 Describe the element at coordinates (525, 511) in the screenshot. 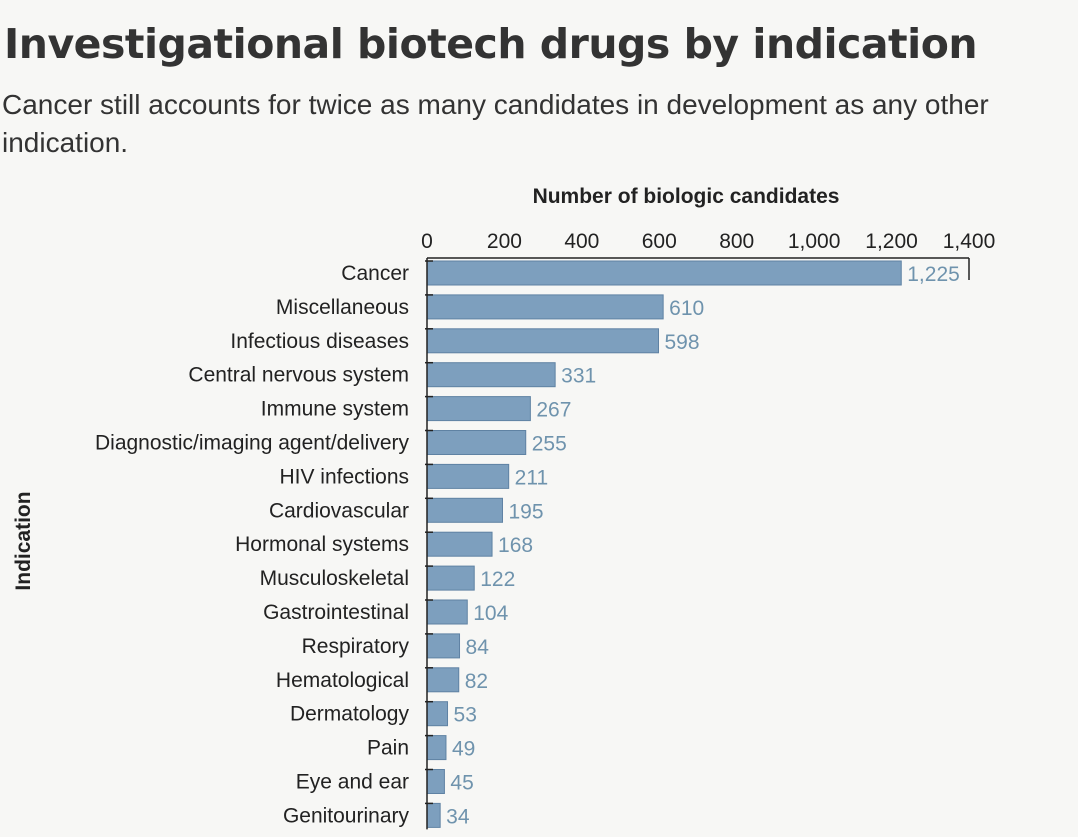

I see `value-label: 195` at that location.